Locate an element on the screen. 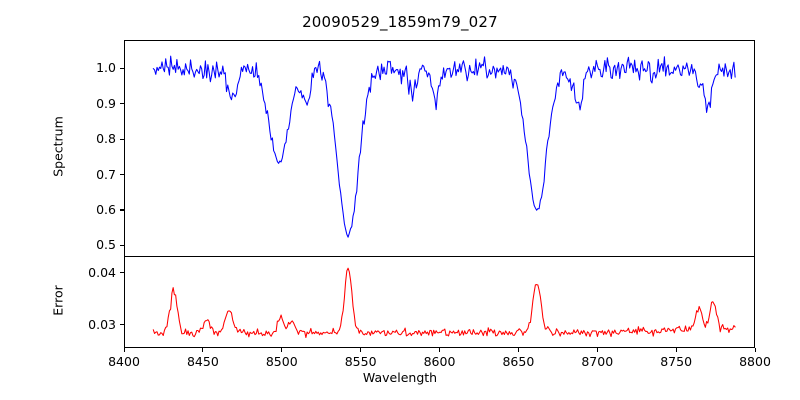 This screenshot has height=400, width=800. spectrum-axis-label: Spectrum is located at coordinates (58, 146).